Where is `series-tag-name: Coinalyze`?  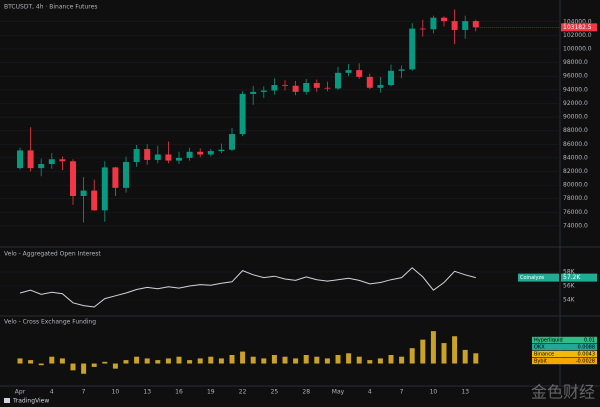
series-tag-name: Coinalyze is located at coordinates (532, 278).